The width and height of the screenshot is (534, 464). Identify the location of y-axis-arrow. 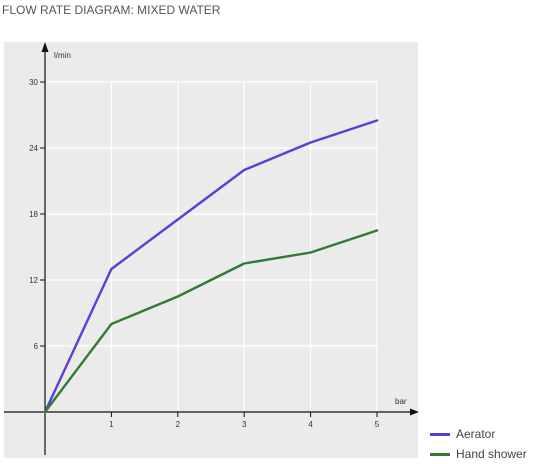
(45, 47).